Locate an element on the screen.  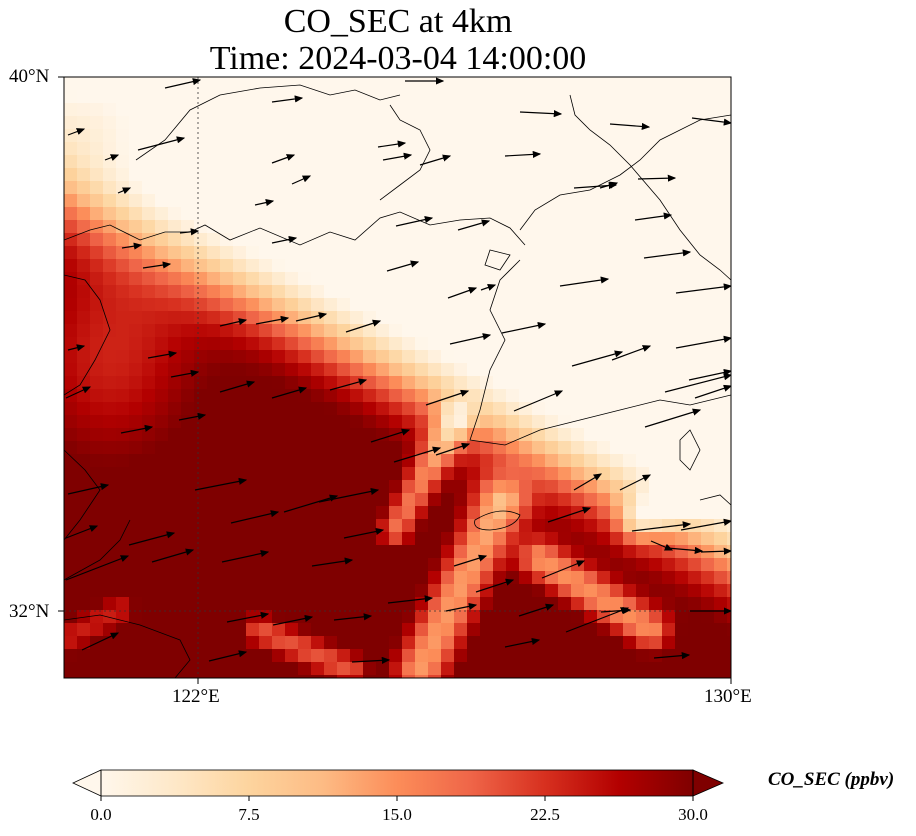
colorbar-tick-1: 7.5 is located at coordinates (249, 814).